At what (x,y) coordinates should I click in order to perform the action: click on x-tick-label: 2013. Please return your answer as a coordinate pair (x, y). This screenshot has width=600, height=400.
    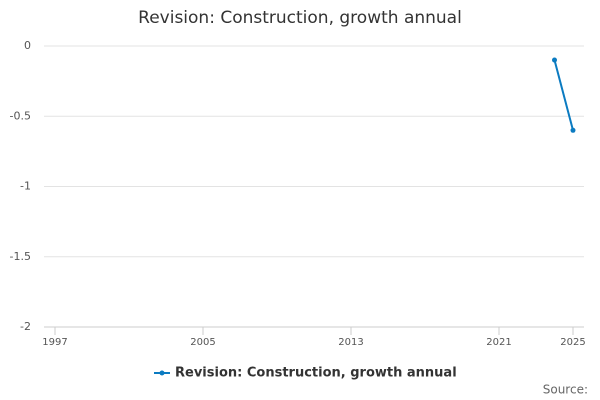
    Looking at the image, I should click on (350, 342).